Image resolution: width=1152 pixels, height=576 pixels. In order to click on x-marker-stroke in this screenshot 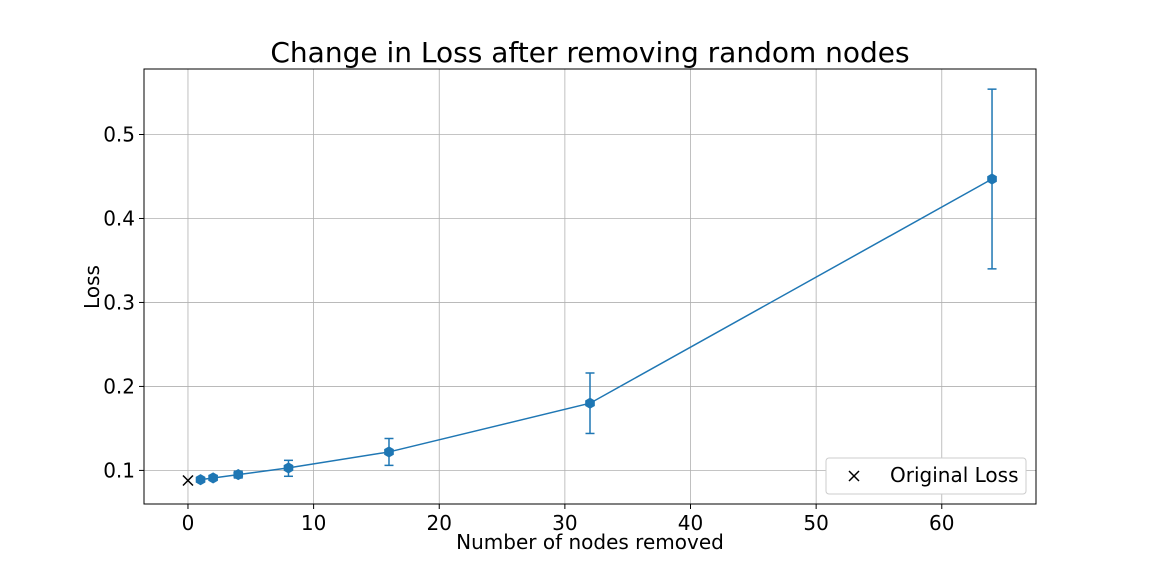, I will do `click(188, 480)`.